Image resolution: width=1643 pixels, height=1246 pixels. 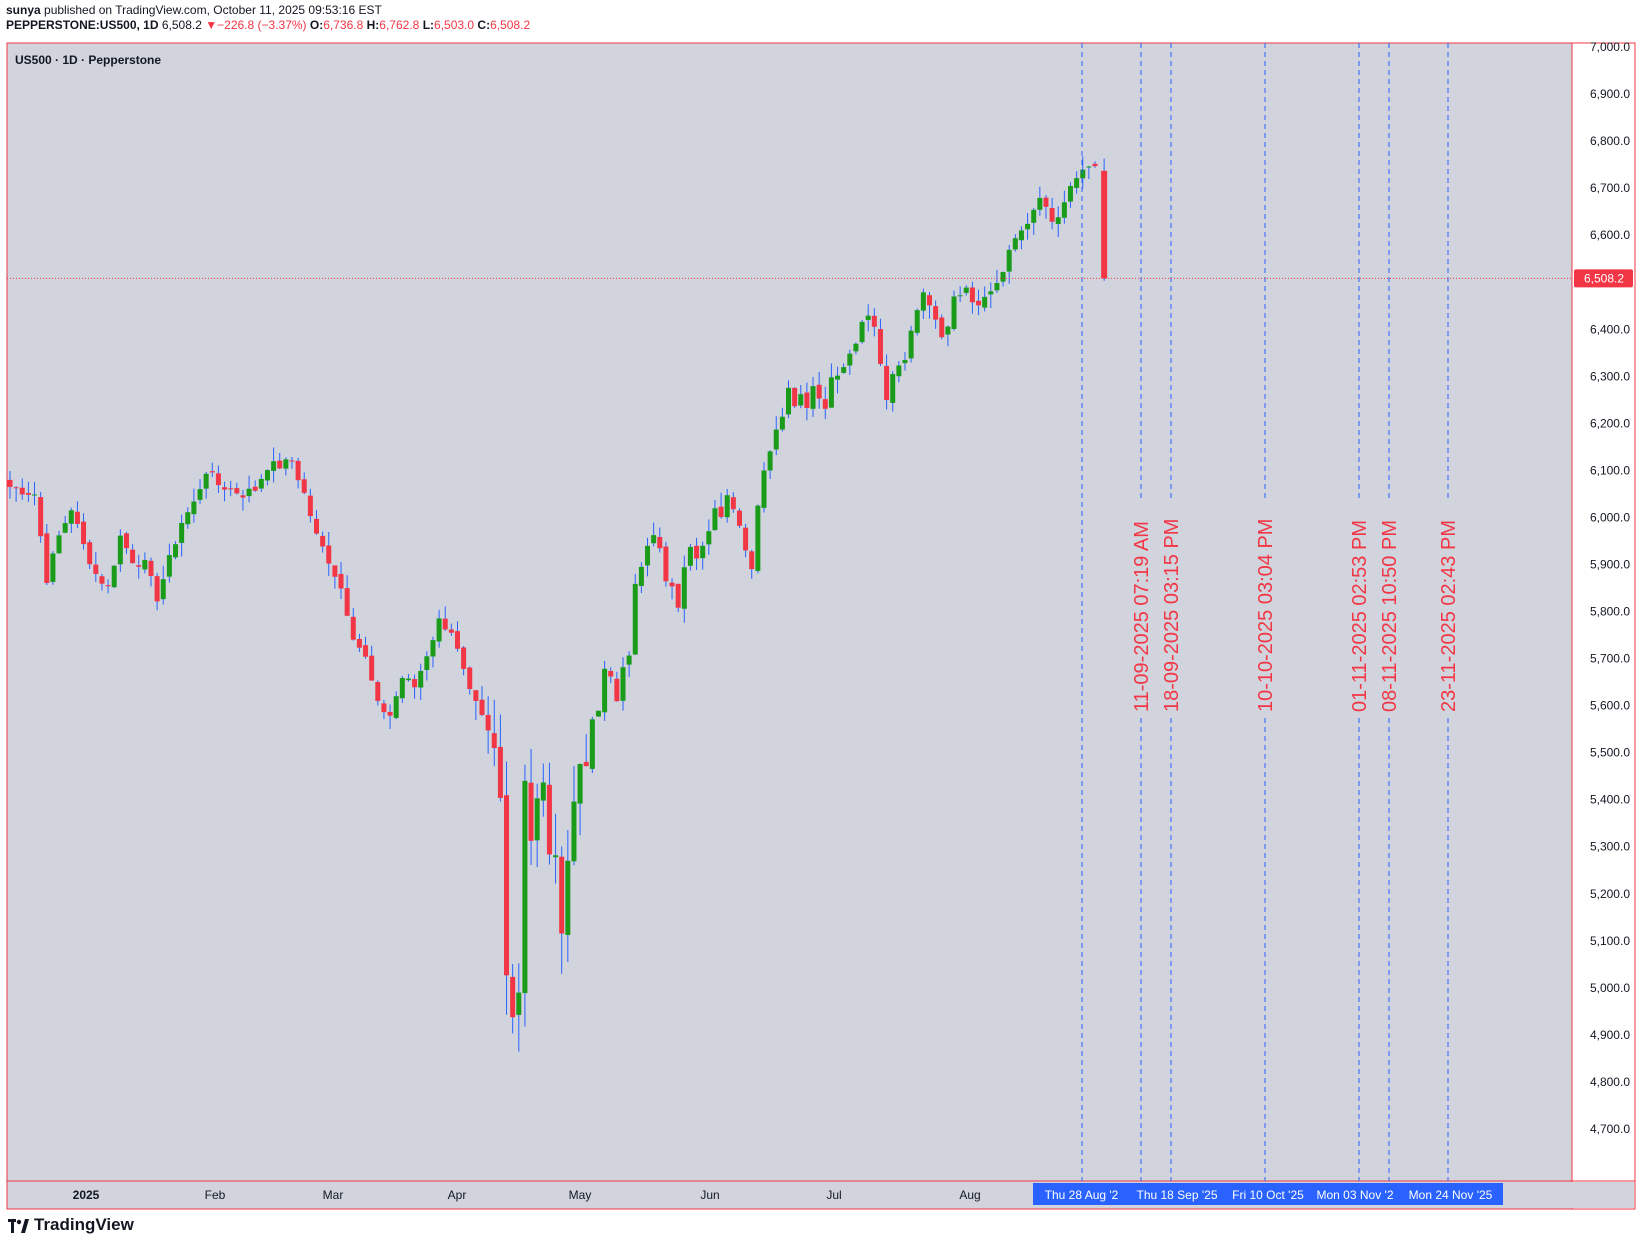 I want to click on annotation-label: 08-11-2025 10:50 PM, so click(x=1390, y=616).